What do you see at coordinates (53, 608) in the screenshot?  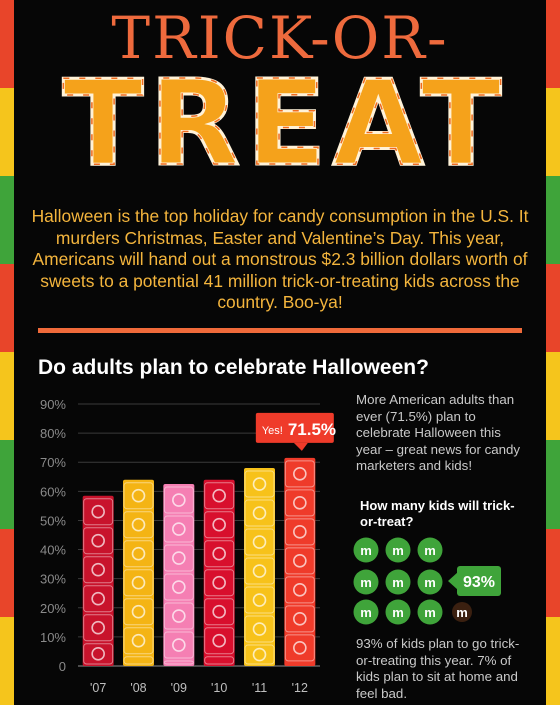 I see `y-tick-label: 20%` at bounding box center [53, 608].